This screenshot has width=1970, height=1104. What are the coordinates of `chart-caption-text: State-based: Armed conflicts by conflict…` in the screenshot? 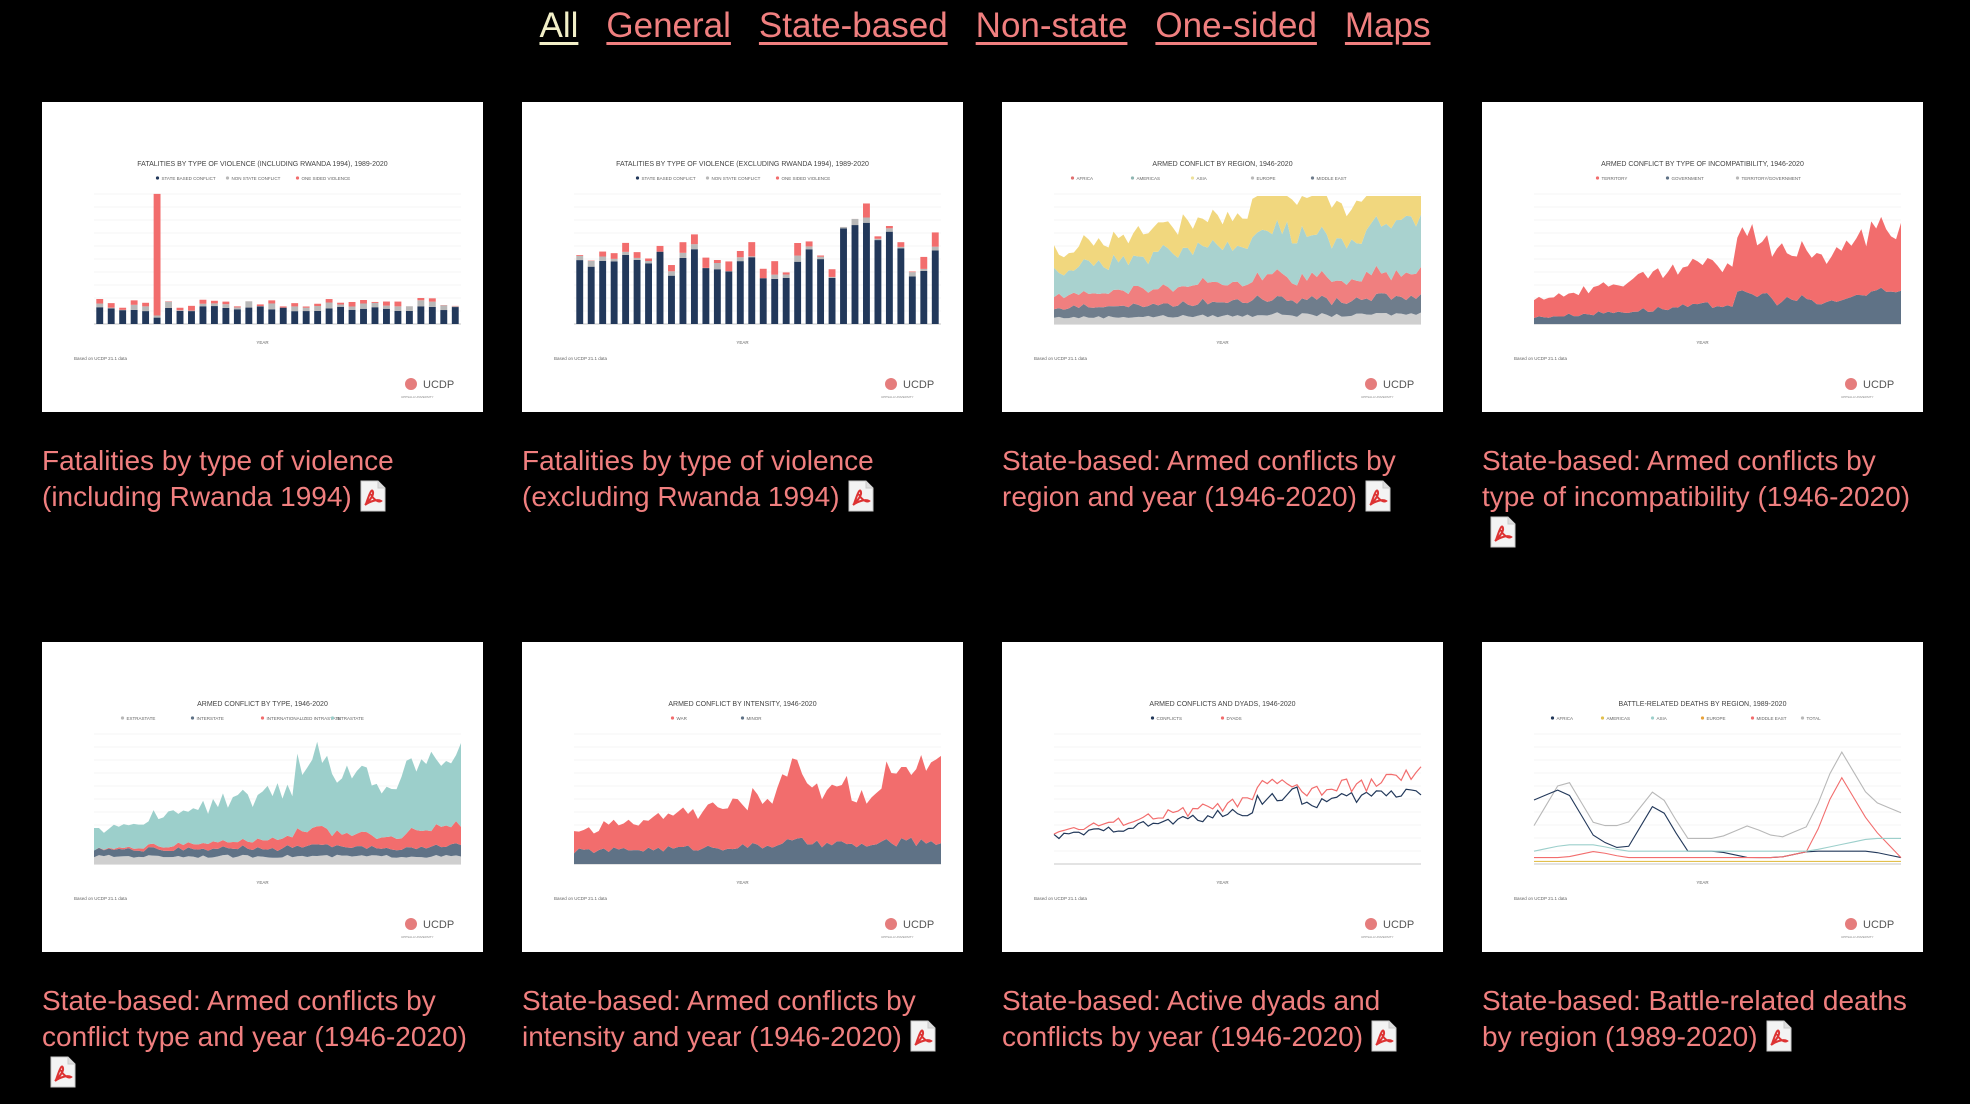 It's located at (254, 1018).